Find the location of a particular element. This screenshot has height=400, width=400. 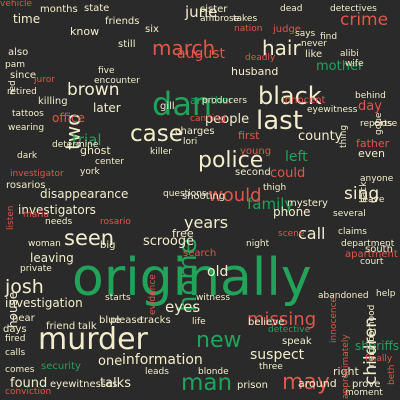

word-august: august is located at coordinates (201, 54).